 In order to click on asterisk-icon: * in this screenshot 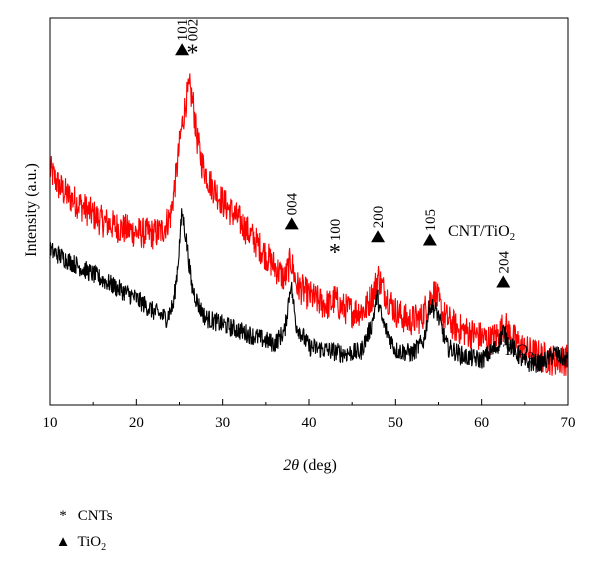, I will do `click(63, 516)`.